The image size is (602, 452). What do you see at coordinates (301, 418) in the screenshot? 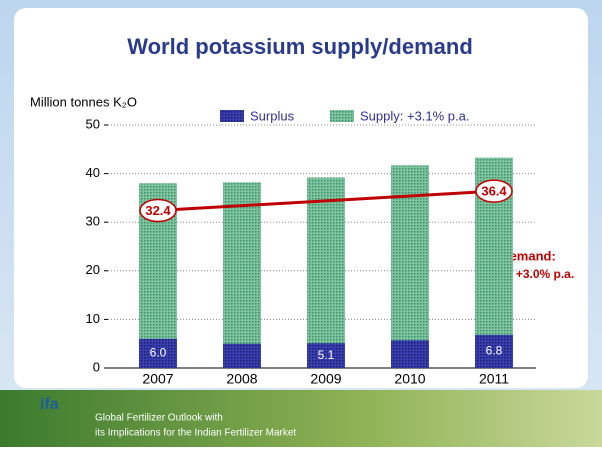
I see `footer-band` at bounding box center [301, 418].